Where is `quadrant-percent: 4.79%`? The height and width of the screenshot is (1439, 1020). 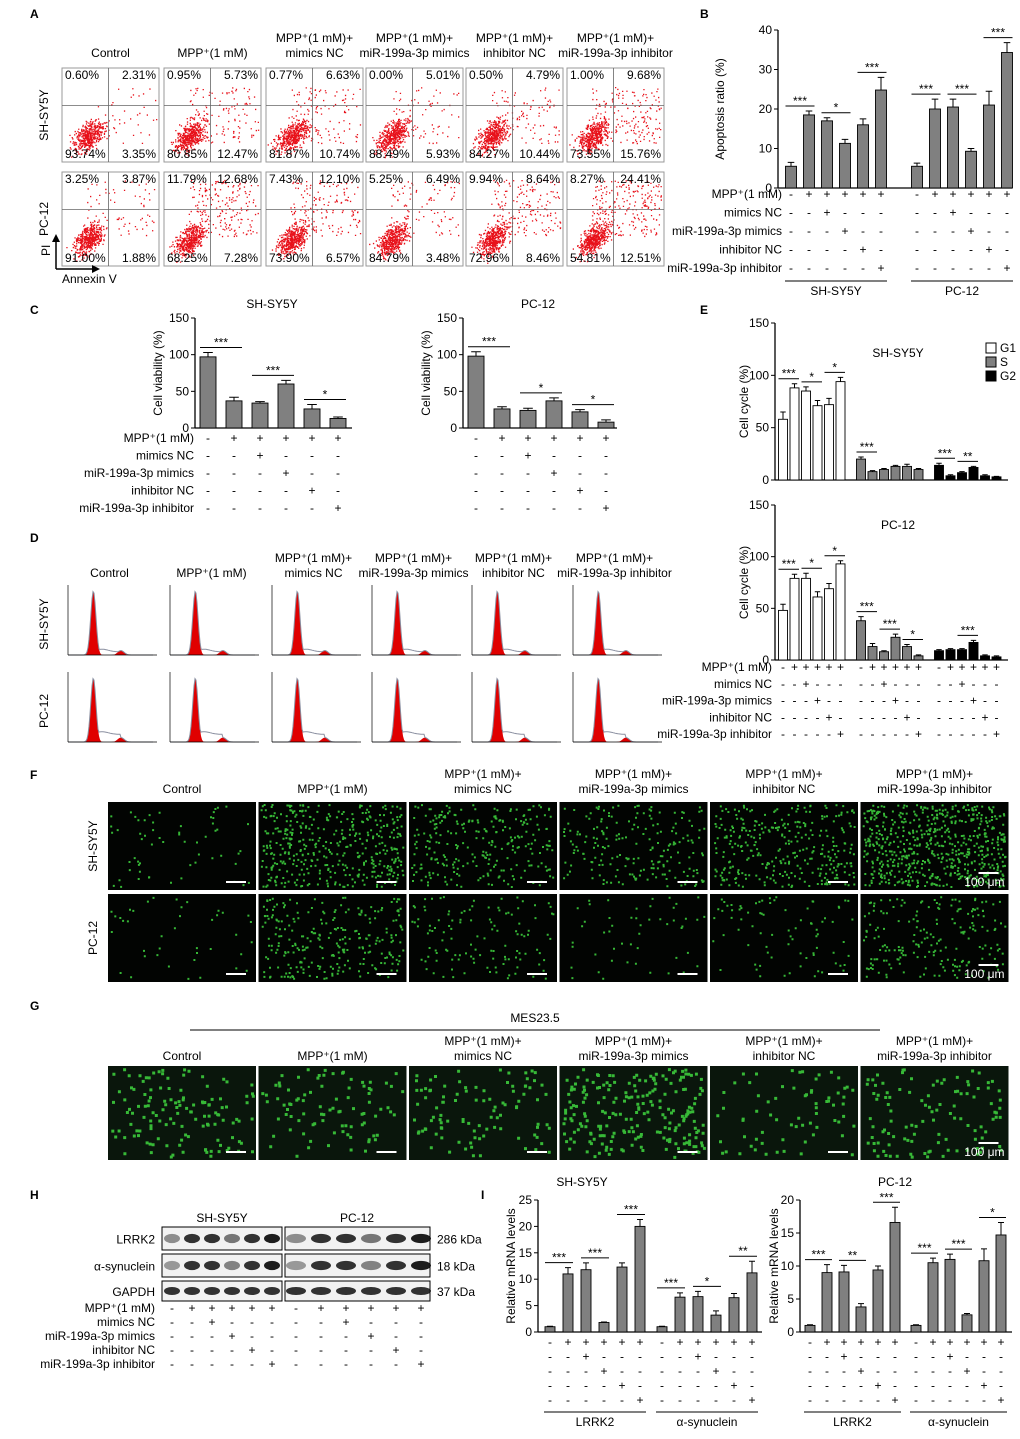
quadrant-percent: 4.79% is located at coordinates (543, 75).